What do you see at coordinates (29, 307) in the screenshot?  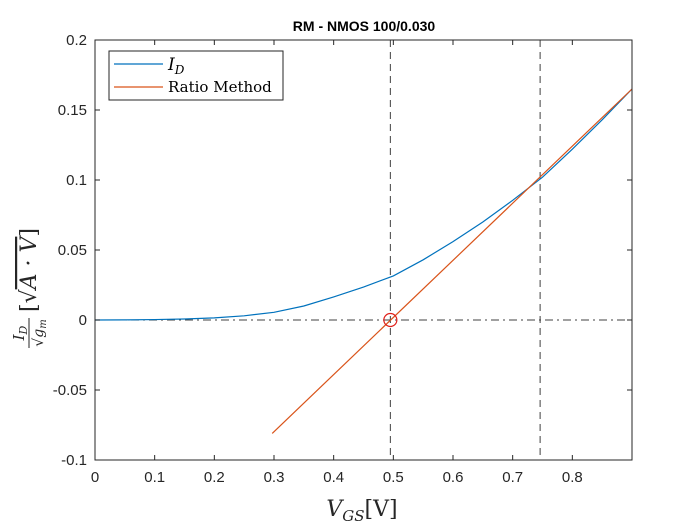 I see `y-axis-label-unit-open: [` at bounding box center [29, 307].